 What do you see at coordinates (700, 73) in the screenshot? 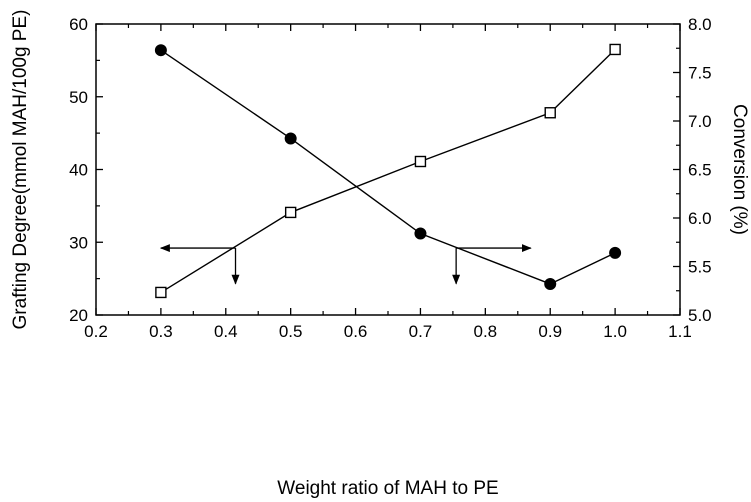
I see `y2-tick-label: 7.5` at bounding box center [700, 73].